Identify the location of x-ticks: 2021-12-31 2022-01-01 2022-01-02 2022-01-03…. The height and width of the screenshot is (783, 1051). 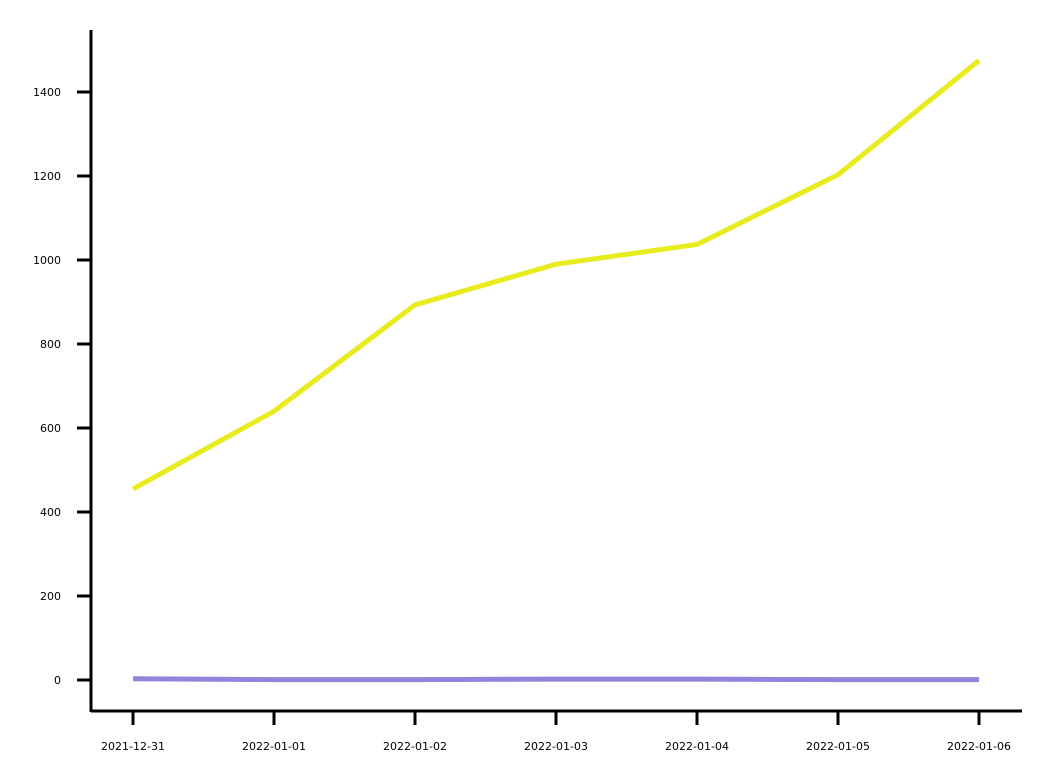
(556, 732).